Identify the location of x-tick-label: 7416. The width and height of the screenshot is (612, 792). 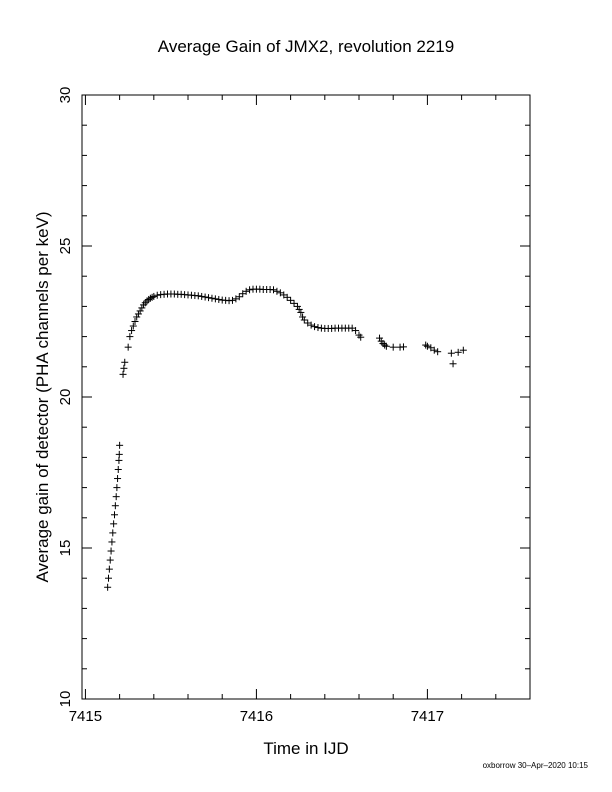
(256, 716).